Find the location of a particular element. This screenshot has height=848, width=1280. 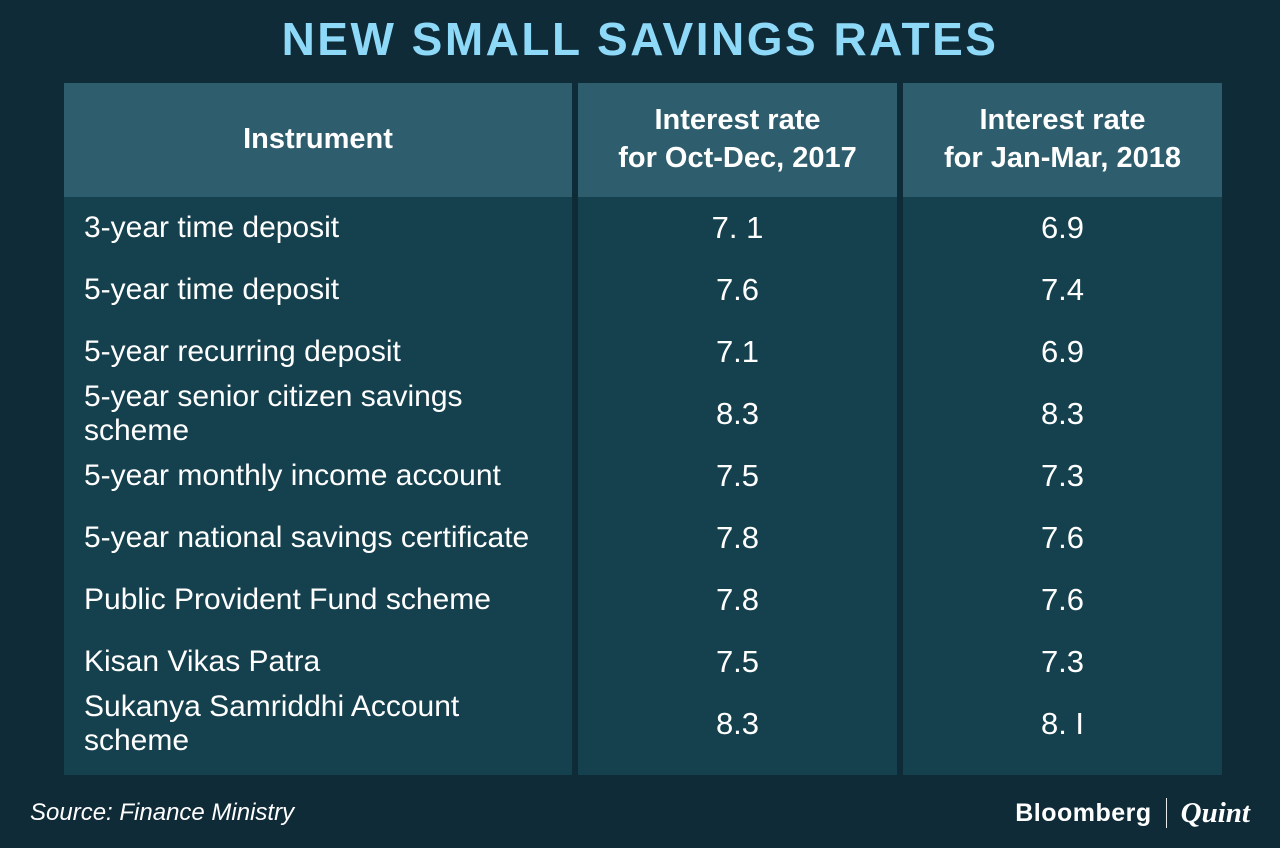

table-row: Kisan Vikas Patra 7.5 7.3 is located at coordinates (643, 662).